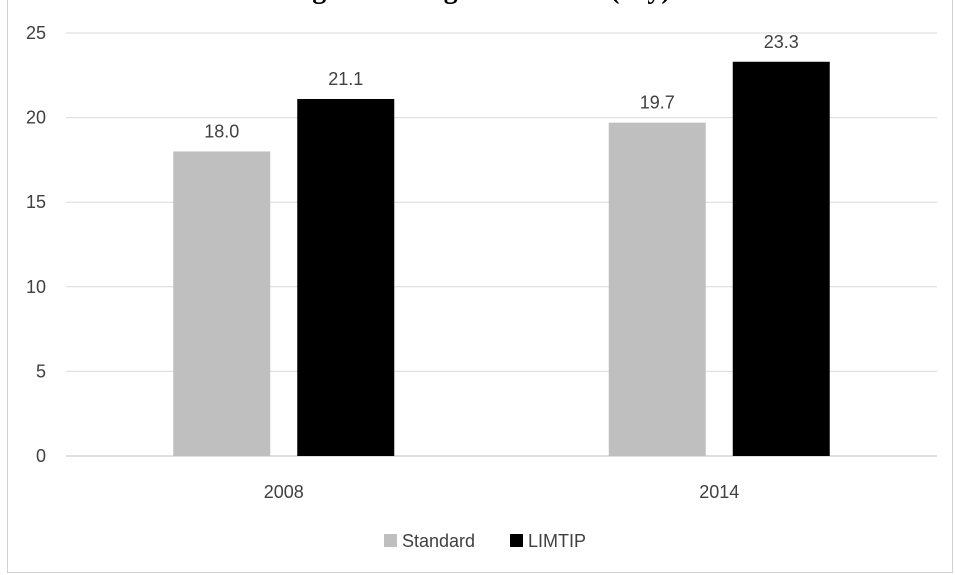  Describe the element at coordinates (36, 287) in the screenshot. I see `y-tick-label: 10` at that location.